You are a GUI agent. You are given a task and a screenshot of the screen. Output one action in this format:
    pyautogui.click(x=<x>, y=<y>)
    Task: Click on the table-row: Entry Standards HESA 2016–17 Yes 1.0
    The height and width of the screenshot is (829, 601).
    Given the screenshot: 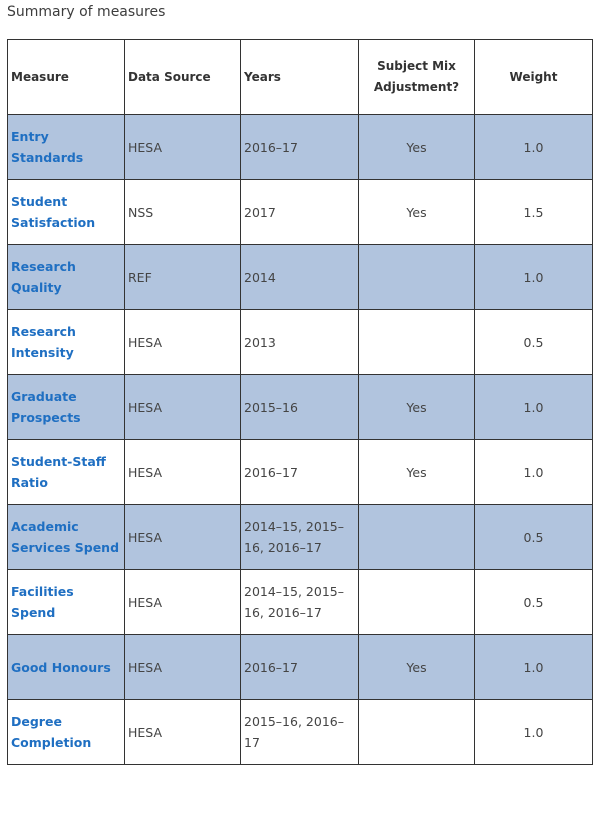 What is the action you would take?
    pyautogui.click(x=300, y=147)
    